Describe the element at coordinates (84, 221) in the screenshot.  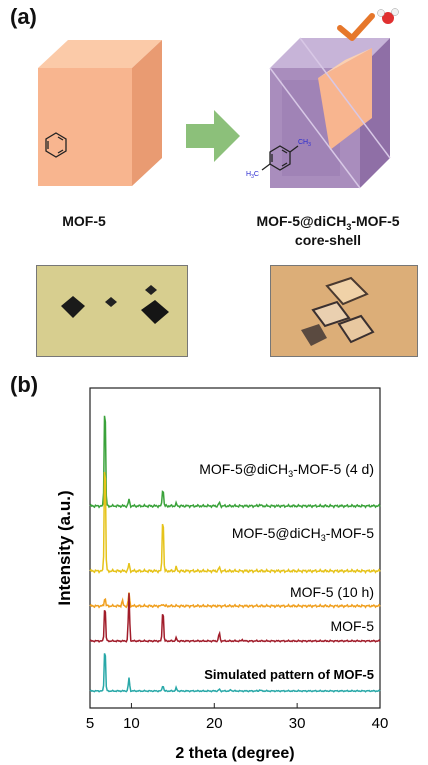
I see `mof5-caption: MOF-5` at that location.